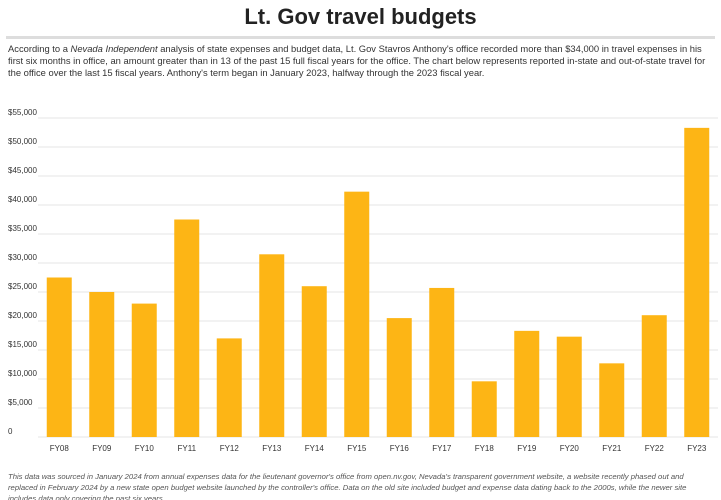  Describe the element at coordinates (22, 286) in the screenshot. I see `y-tick-label: $25,000` at that location.